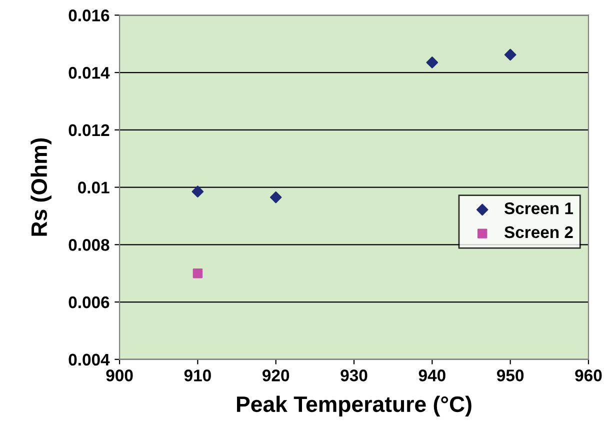  I want to click on legend-label: Screen 2, so click(538, 232).